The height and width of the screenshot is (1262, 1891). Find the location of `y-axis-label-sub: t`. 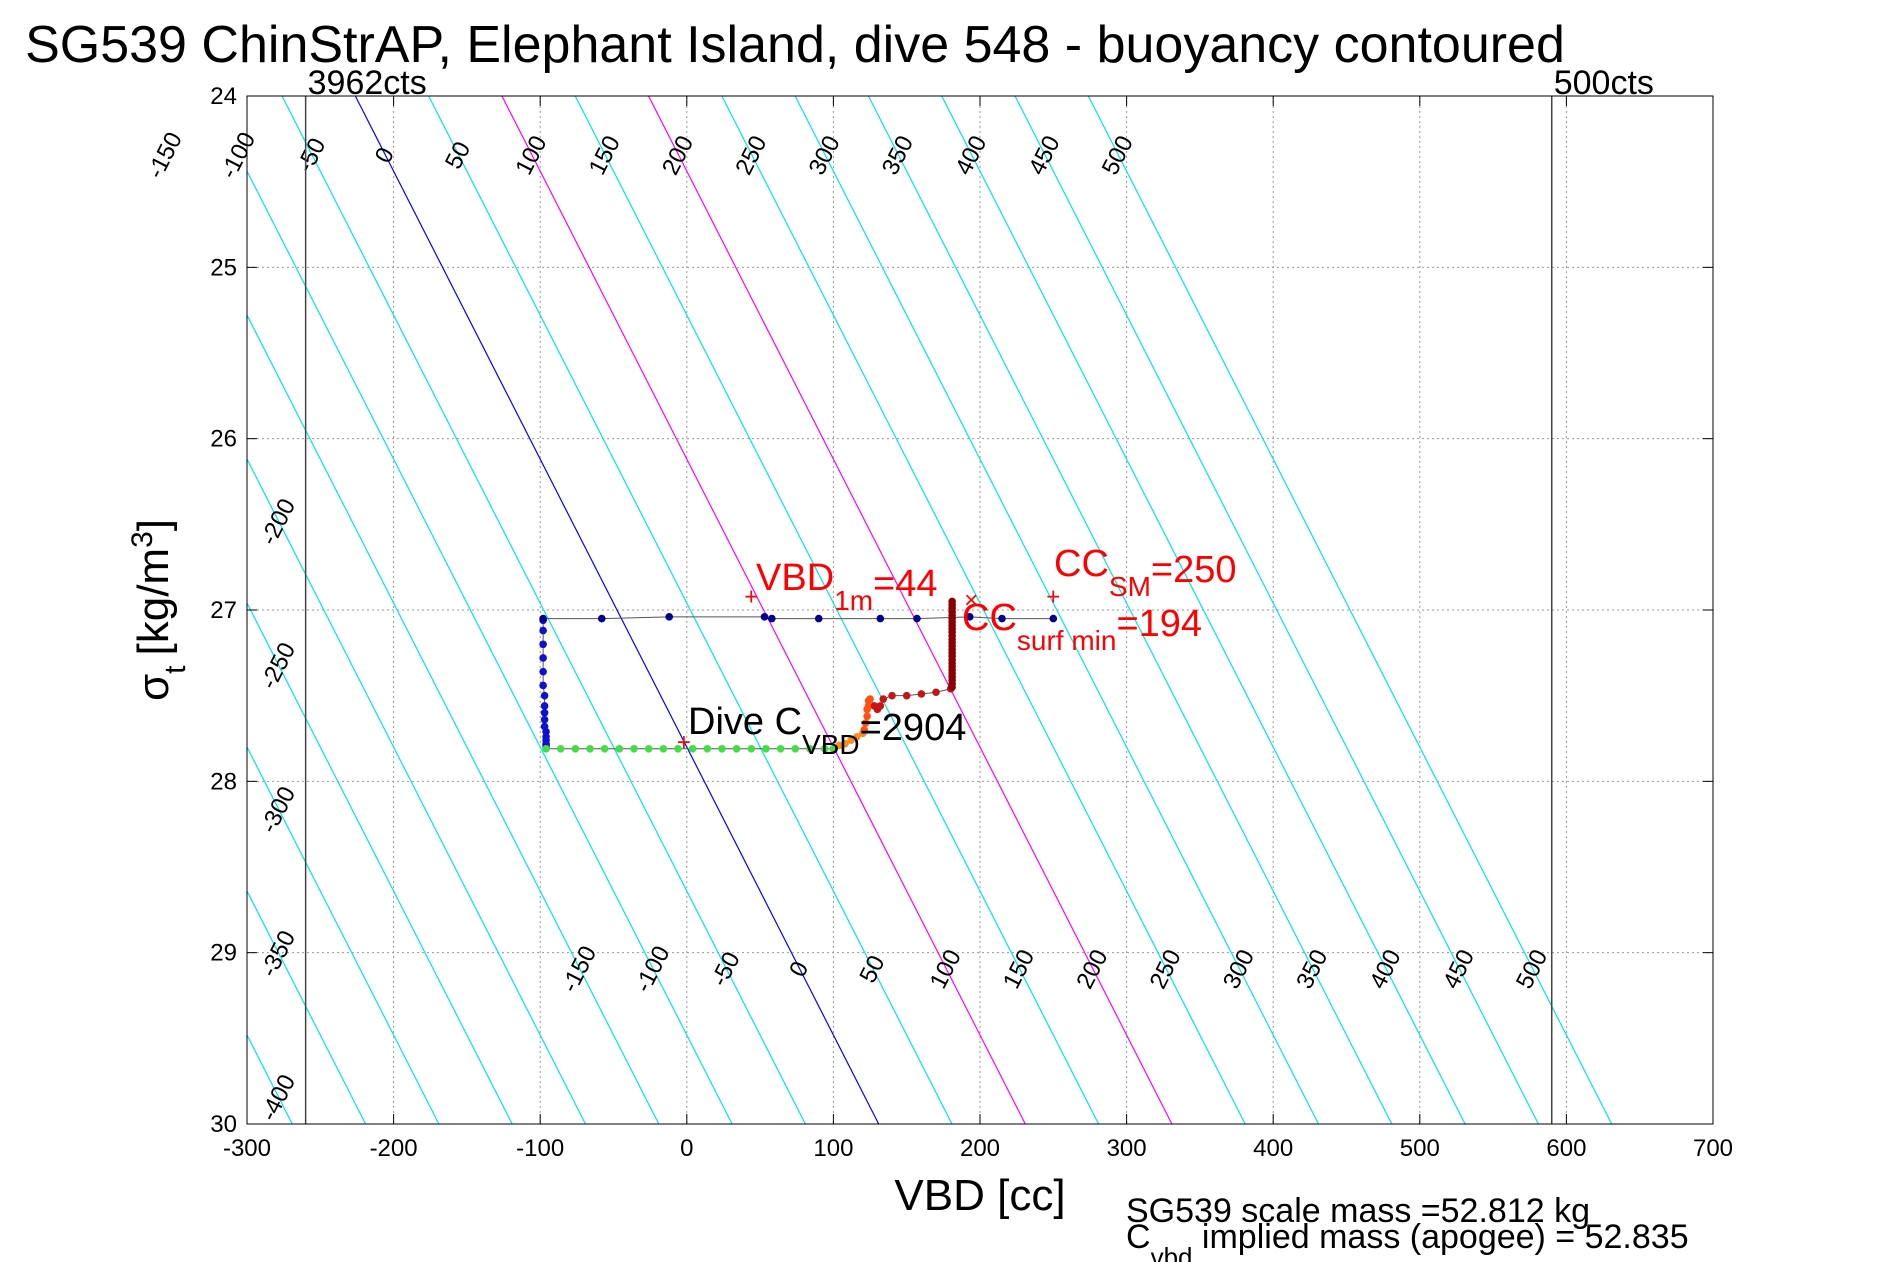

y-axis-label-sub: t is located at coordinates (175, 669).